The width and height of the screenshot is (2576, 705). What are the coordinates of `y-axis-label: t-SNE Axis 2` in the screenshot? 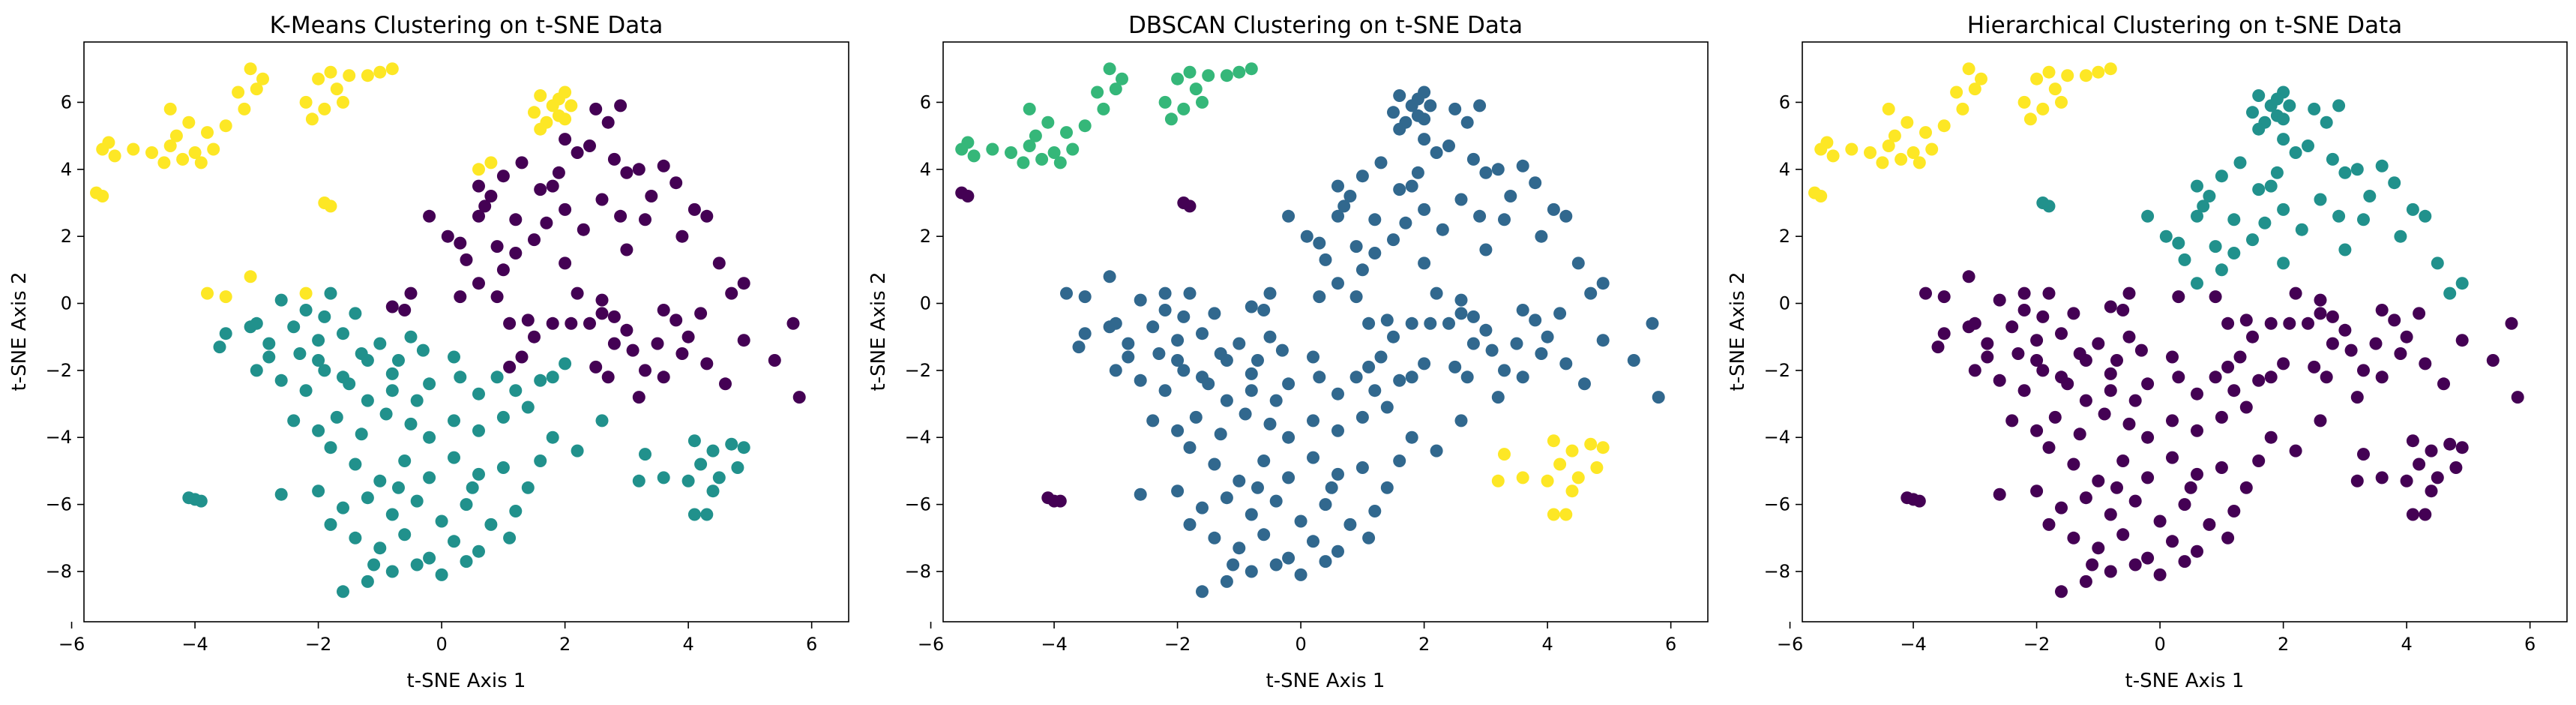 It's located at (1738, 332).